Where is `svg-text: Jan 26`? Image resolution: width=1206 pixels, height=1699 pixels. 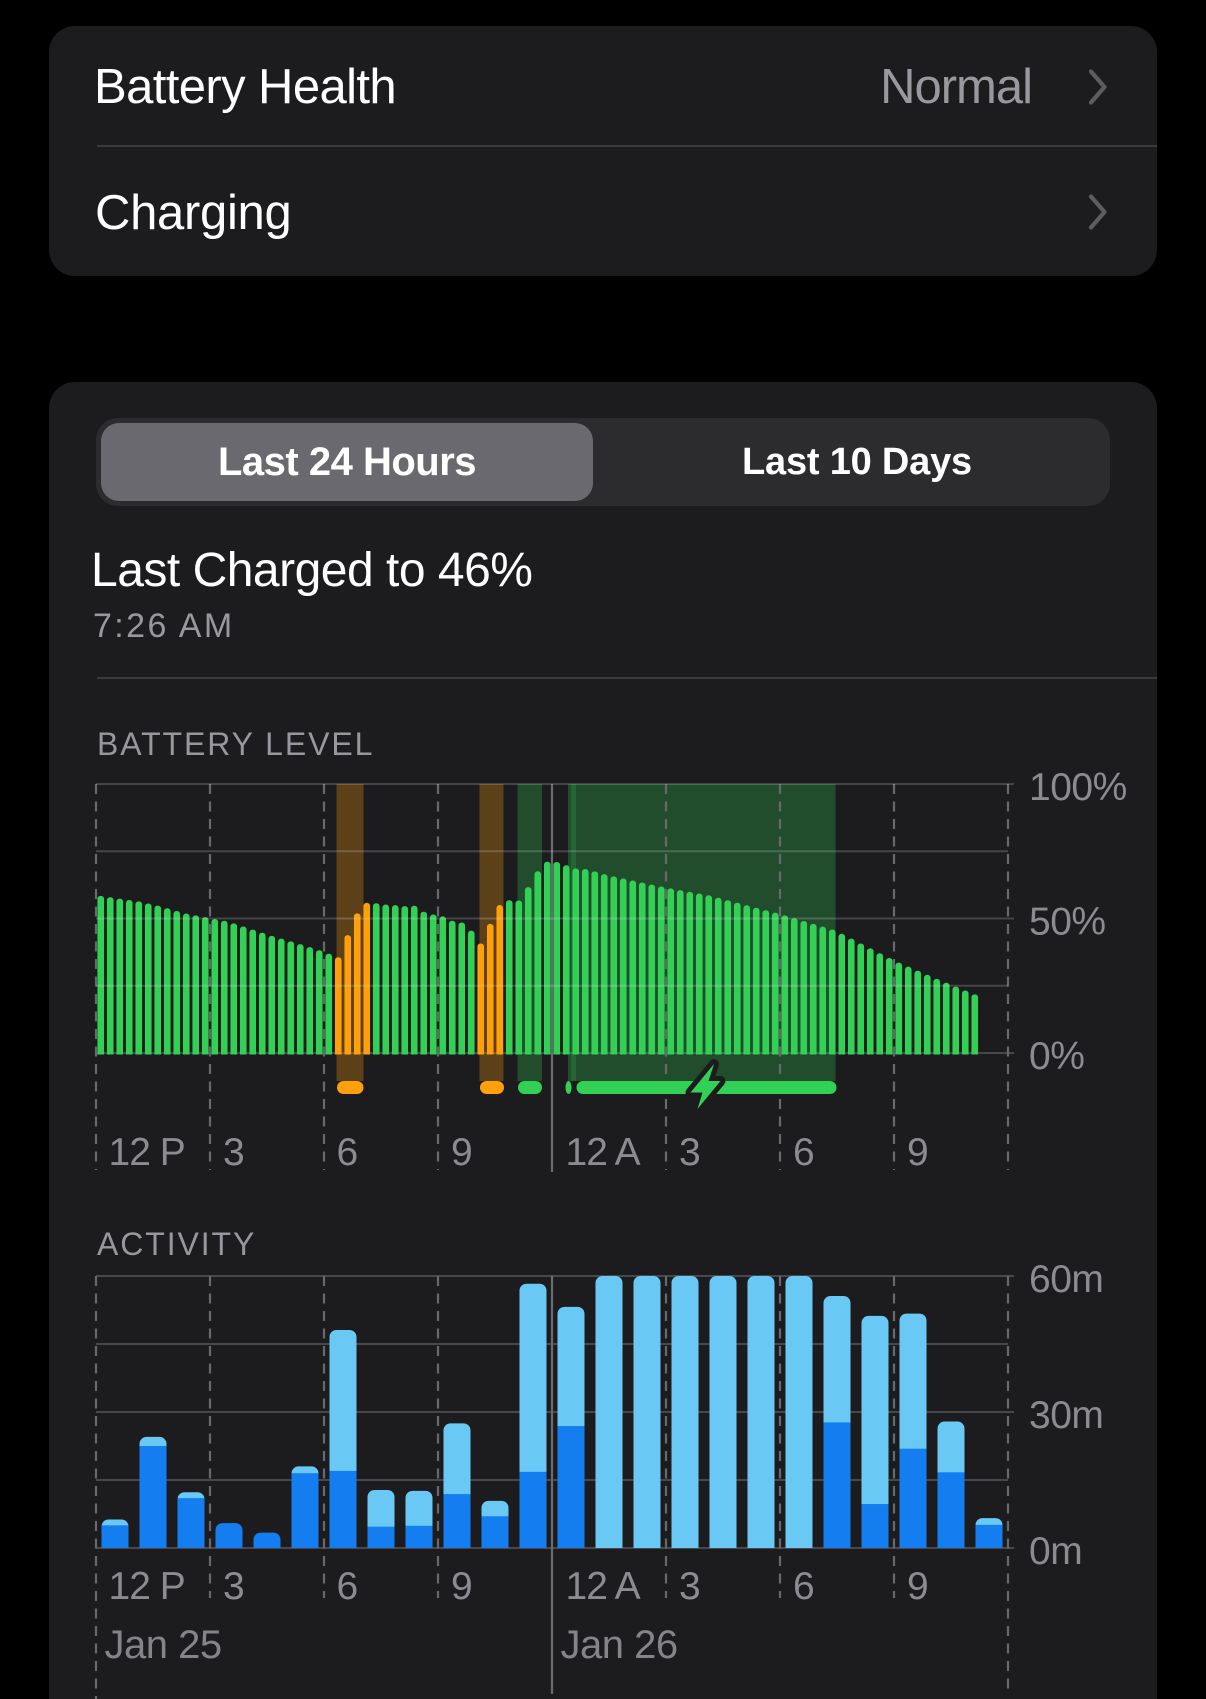 svg-text: Jan 26 is located at coordinates (619, 1645).